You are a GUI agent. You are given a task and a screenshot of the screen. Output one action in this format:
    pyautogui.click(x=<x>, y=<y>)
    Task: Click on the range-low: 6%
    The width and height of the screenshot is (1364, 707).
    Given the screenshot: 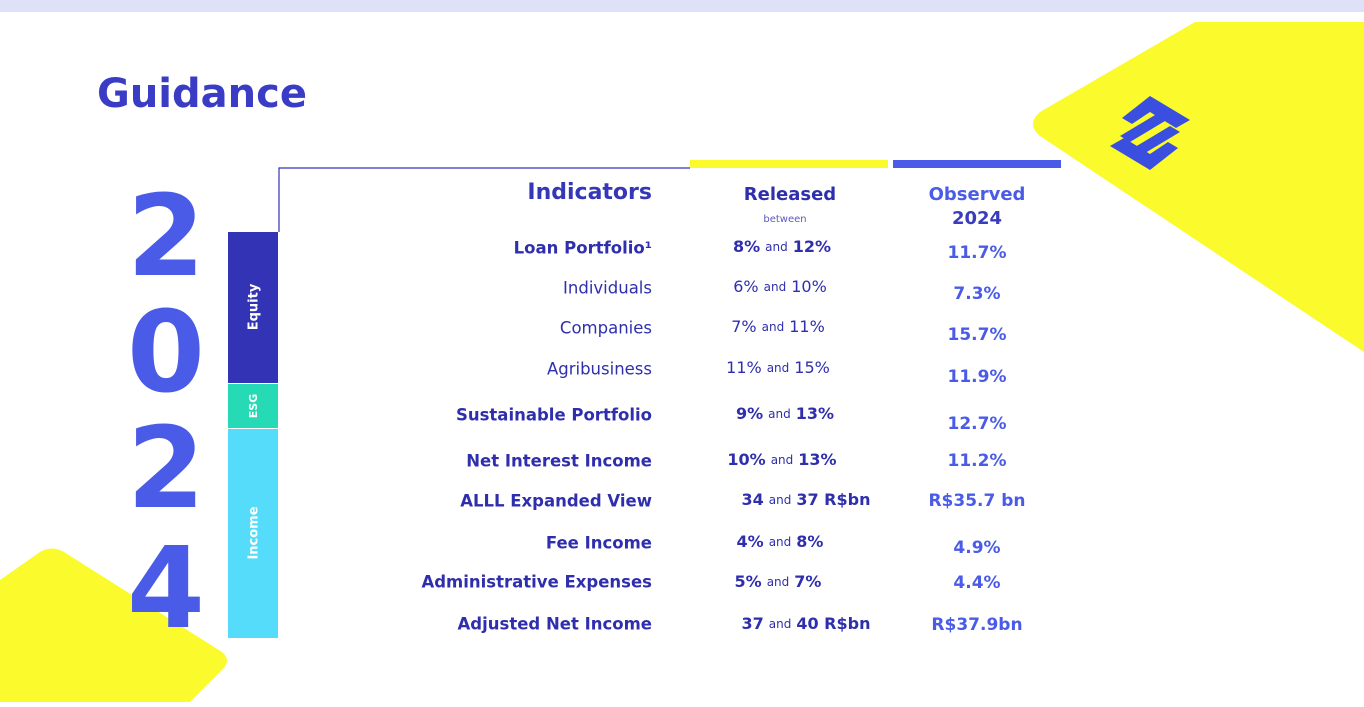 What is the action you would take?
    pyautogui.click(x=745, y=286)
    